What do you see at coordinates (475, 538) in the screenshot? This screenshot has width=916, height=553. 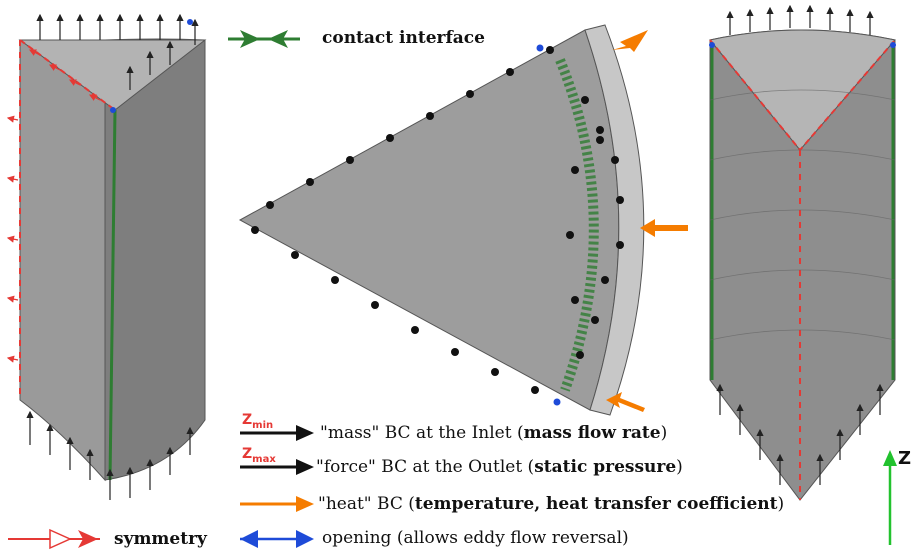 I see `opening-label: opening (allows eddy flow reversal)` at bounding box center [475, 538].